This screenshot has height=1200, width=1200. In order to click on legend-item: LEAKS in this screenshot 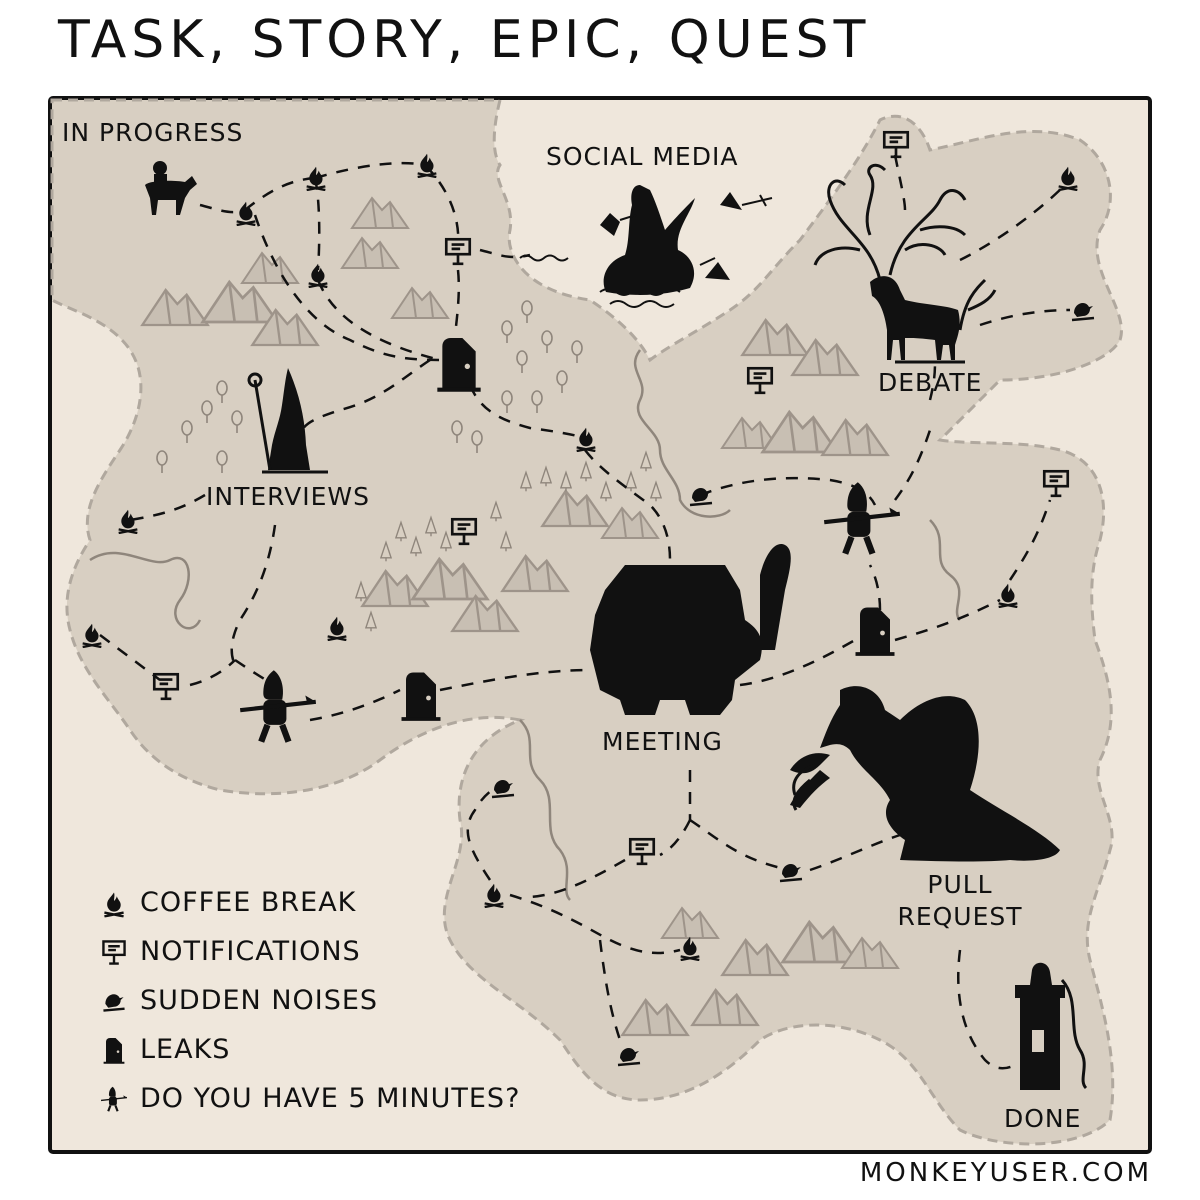, I will do `click(331, 1049)`.